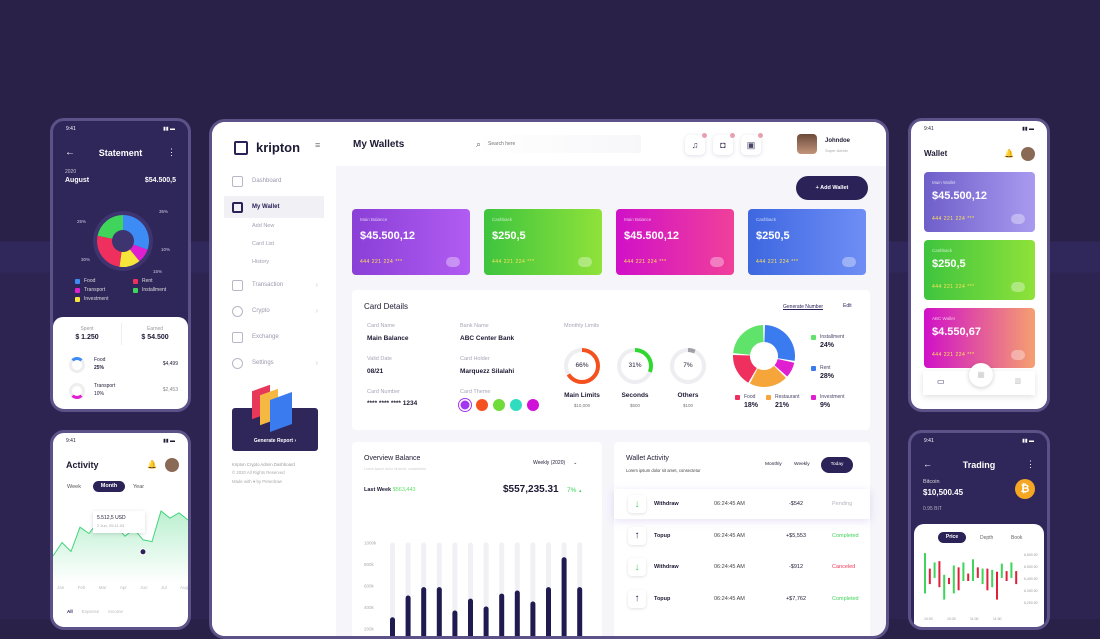  What do you see at coordinates (123, 393) in the screenshot?
I see `list-item: Transport 10% $2,453` at bounding box center [123, 393].